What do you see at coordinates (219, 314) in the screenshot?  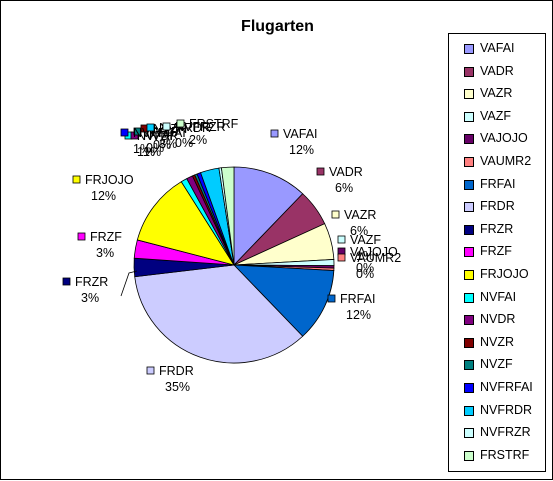 I see `pie-slice-frdr` at bounding box center [219, 314].